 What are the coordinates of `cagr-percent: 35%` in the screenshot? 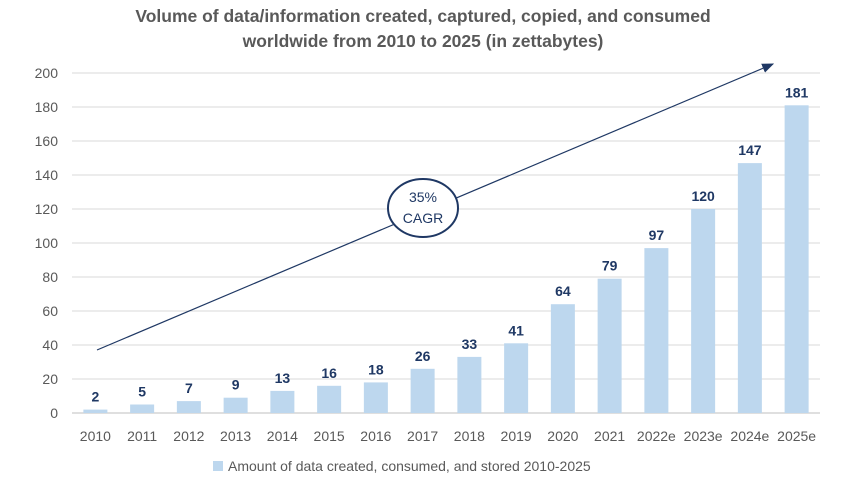 It's located at (423, 197).